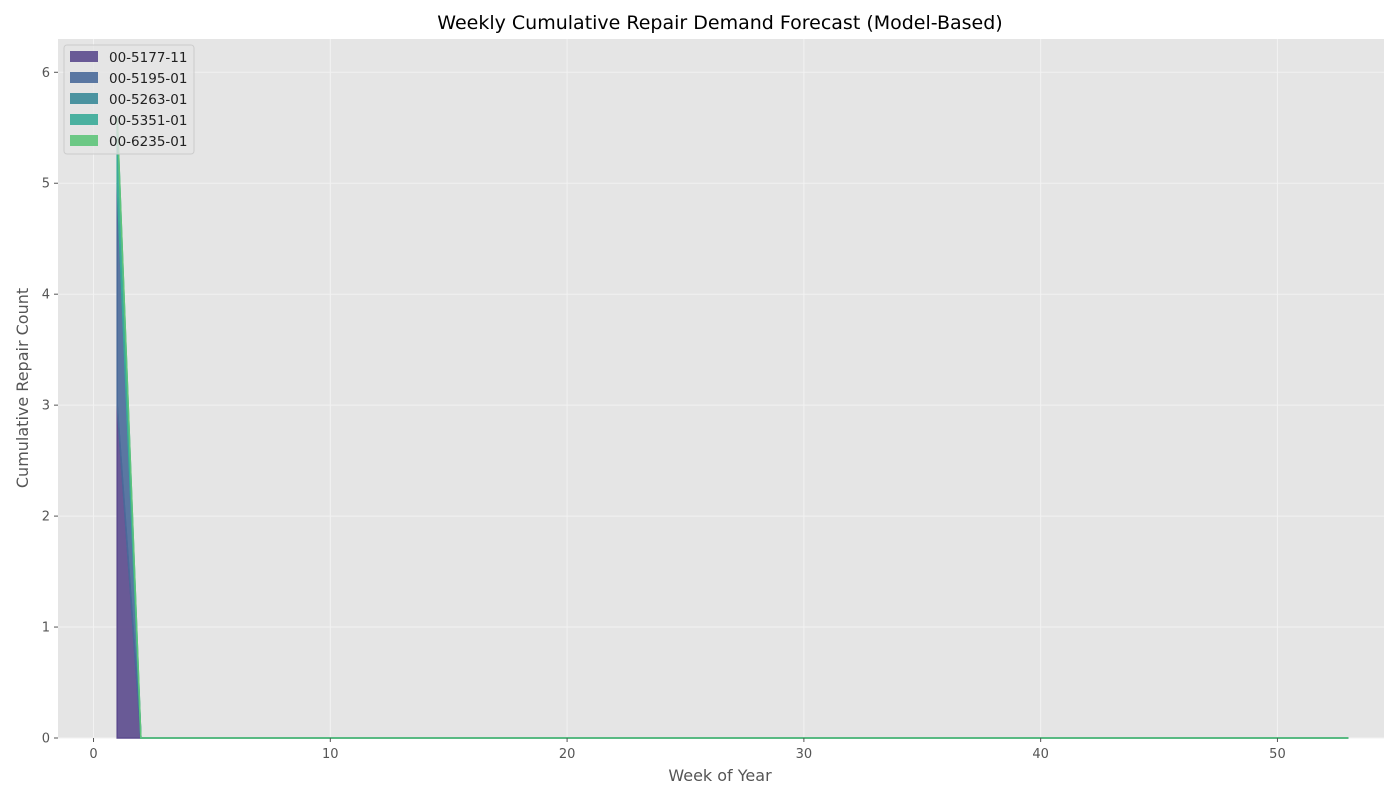  I want to click on x-tick-label: 20, so click(567, 754).